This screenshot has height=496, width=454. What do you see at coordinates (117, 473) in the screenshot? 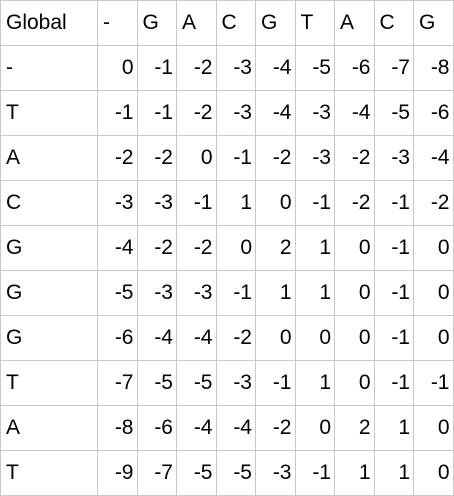
I see `score-cell: -9` at bounding box center [117, 473].